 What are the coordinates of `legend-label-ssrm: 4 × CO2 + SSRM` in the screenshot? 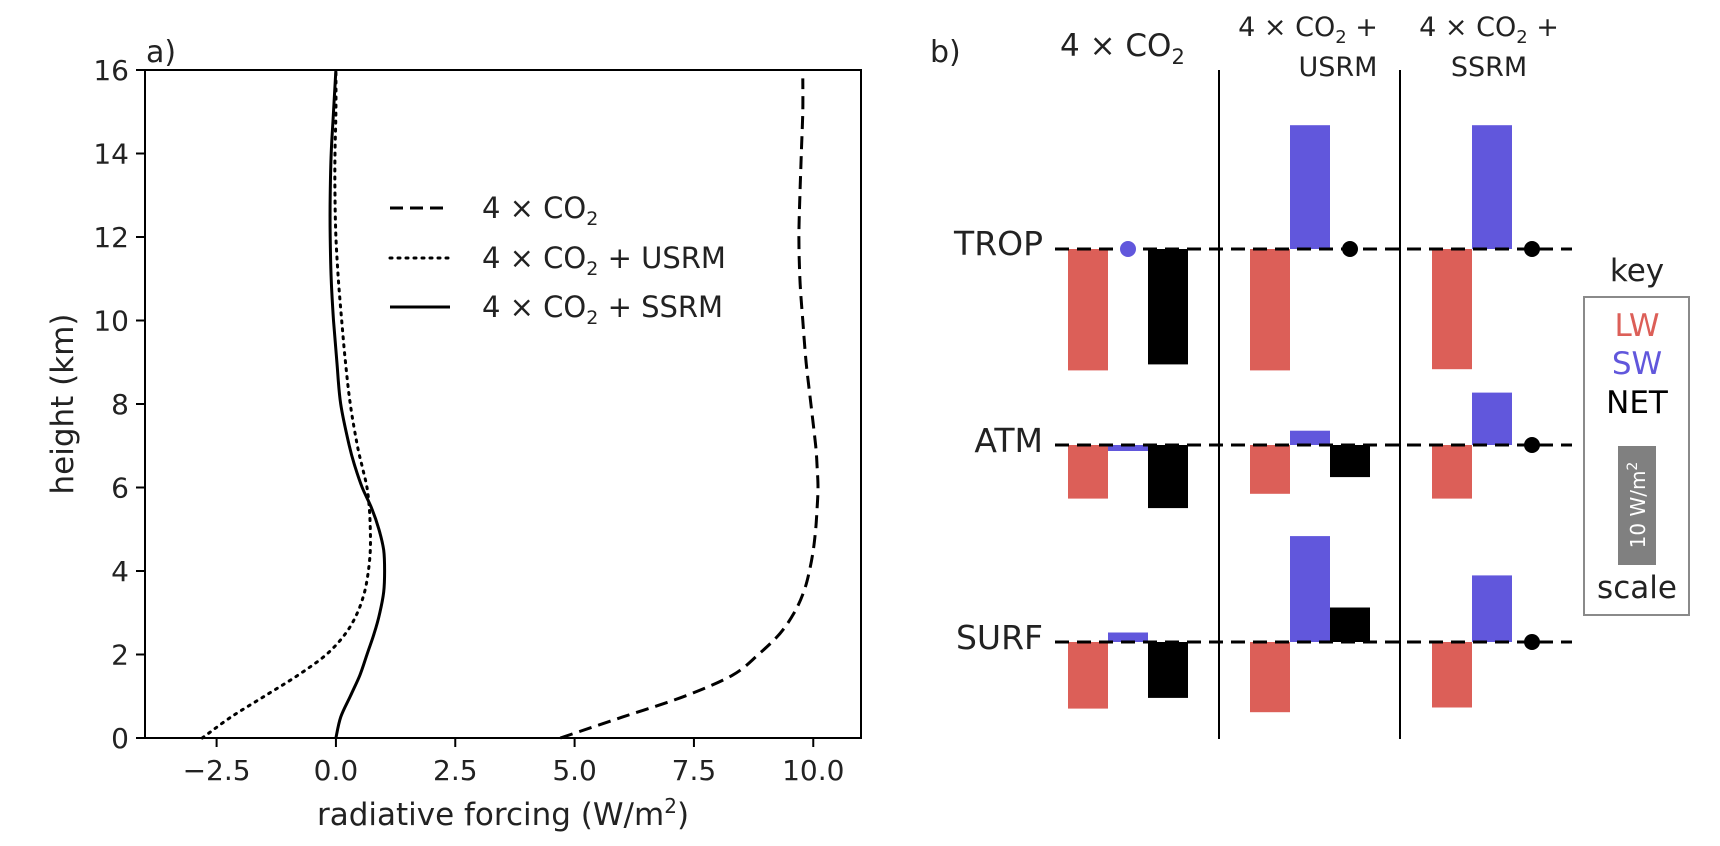 It's located at (602, 309).